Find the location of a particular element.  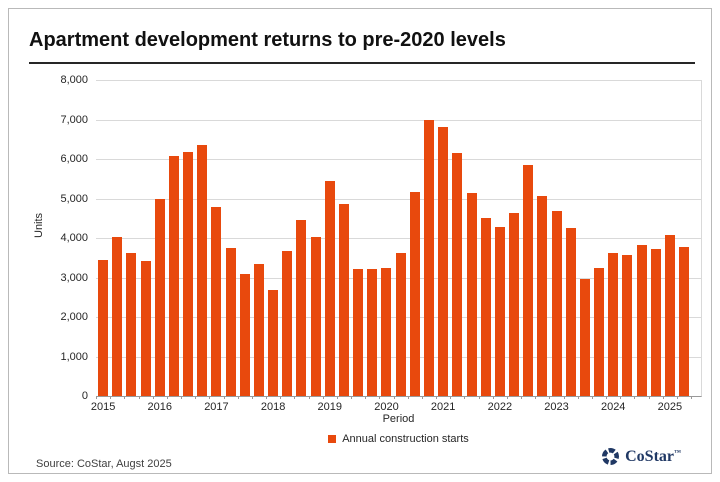

costar-pinwheel-icon is located at coordinates (611, 456).